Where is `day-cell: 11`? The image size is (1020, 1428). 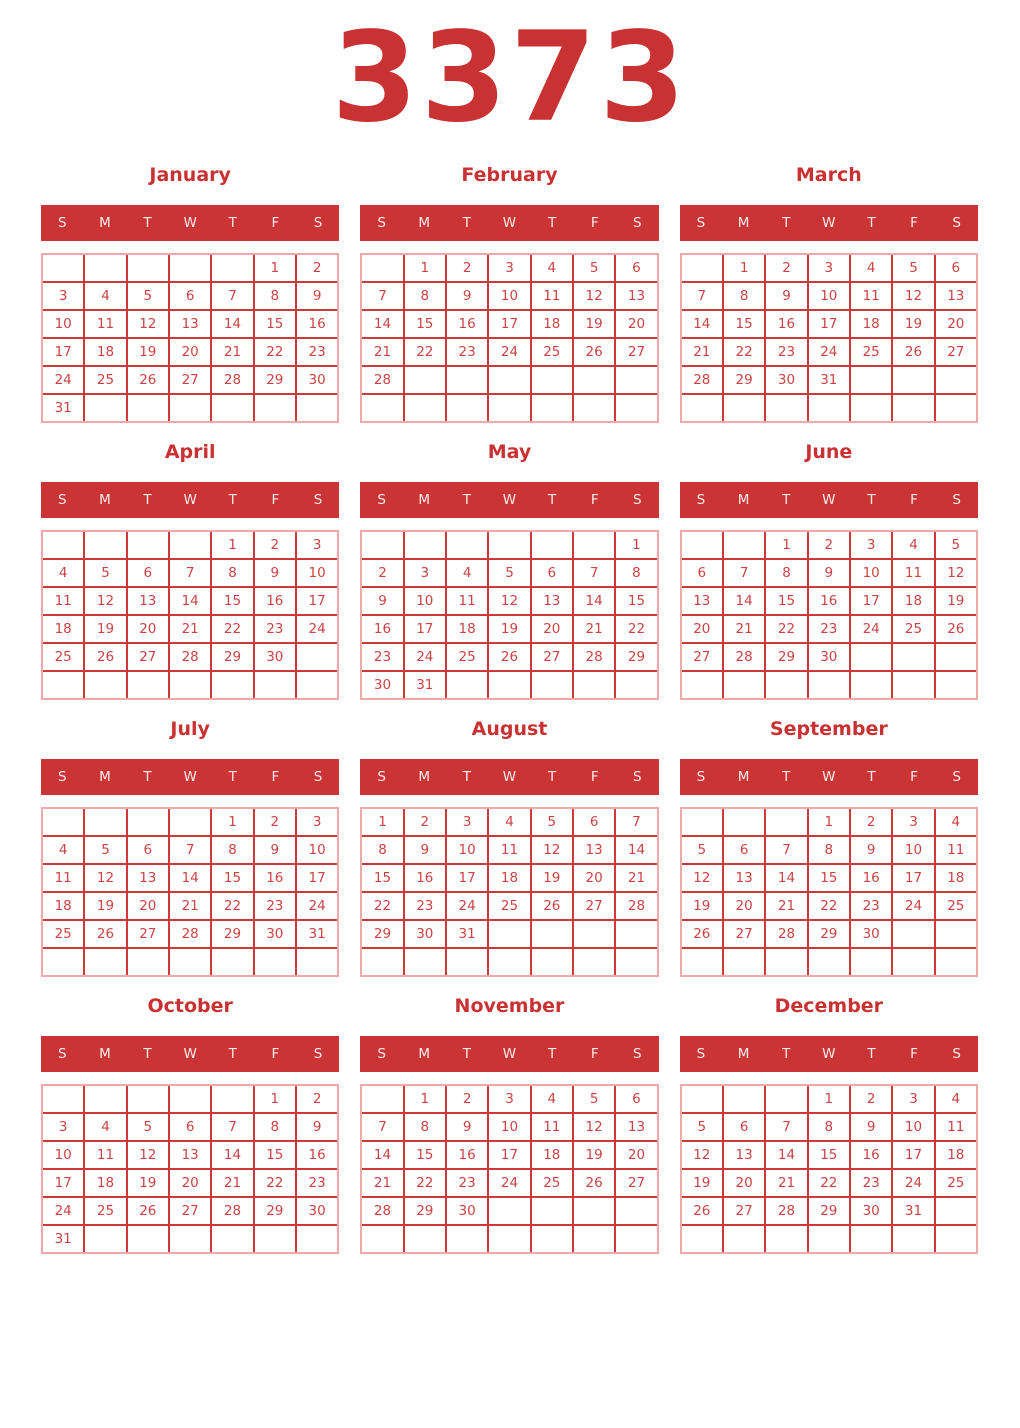 day-cell: 11 is located at coordinates (105, 324).